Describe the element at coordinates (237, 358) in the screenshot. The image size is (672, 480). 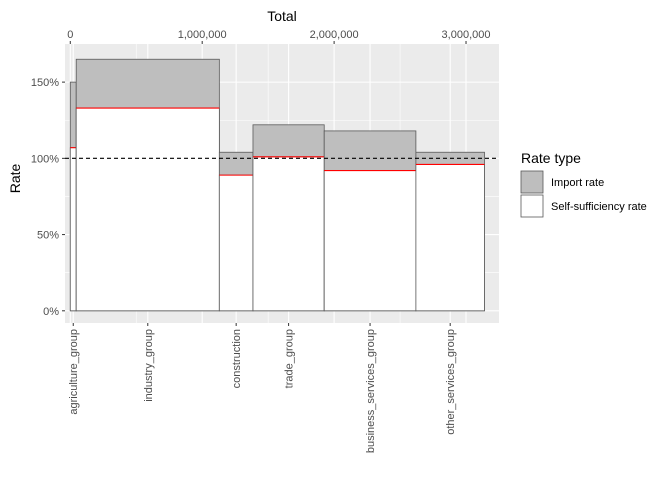
I see `category-label-construction: construction` at that location.